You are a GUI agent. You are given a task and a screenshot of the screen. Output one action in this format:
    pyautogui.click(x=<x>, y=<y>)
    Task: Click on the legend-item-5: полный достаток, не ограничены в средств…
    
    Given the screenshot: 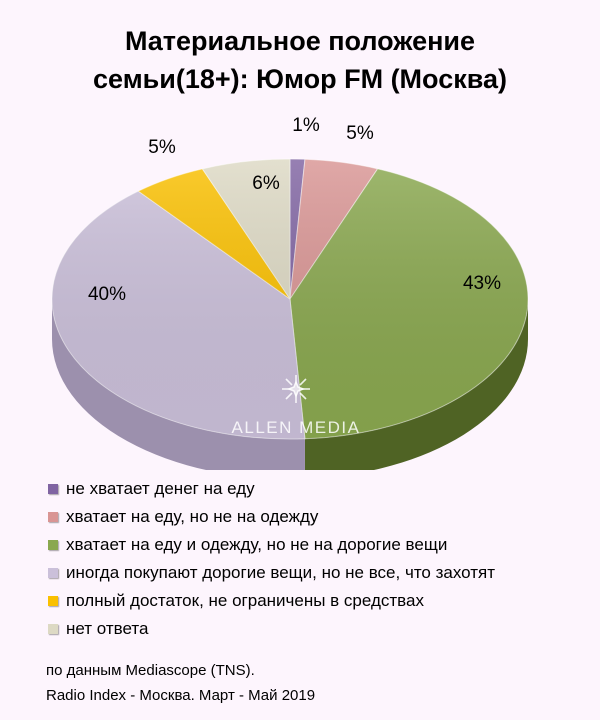 What is the action you would take?
    pyautogui.click(x=271, y=601)
    